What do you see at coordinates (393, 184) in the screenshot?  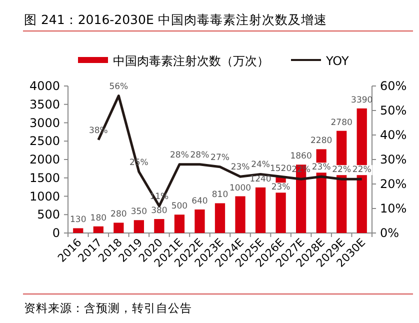 I see `y2-tick-label: 20%` at bounding box center [393, 184].